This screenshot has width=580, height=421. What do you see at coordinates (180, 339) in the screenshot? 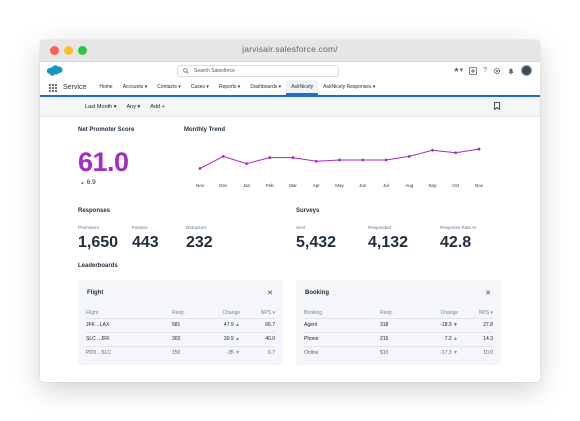
I see `table-row: SLC→JFK 302 30.9 ▲ 40.0` at bounding box center [180, 339].